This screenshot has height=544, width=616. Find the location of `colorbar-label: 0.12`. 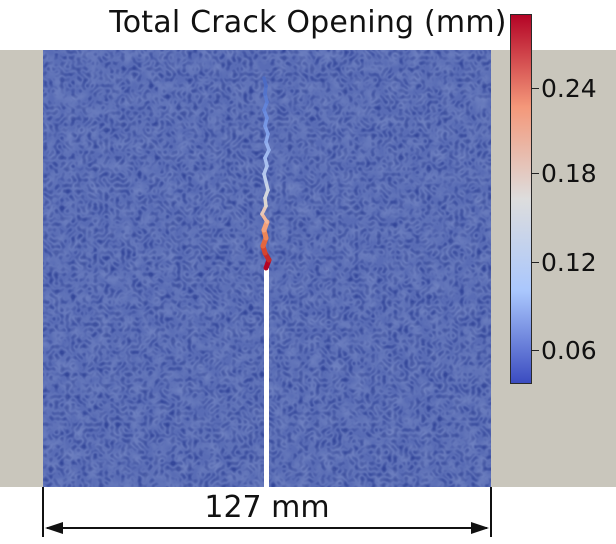

colorbar-label: 0.12 is located at coordinates (569, 262).